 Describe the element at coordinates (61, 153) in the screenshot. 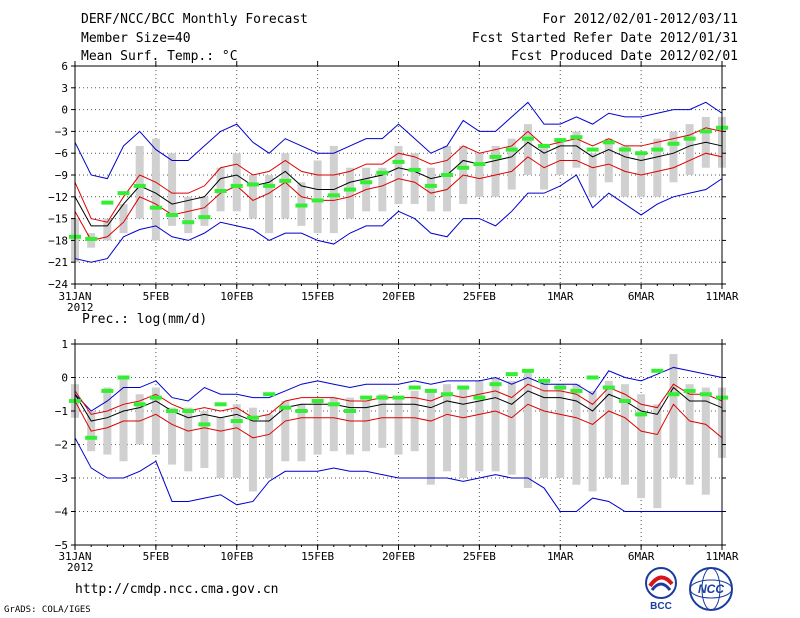

I see `y-tick-label: −6` at that location.